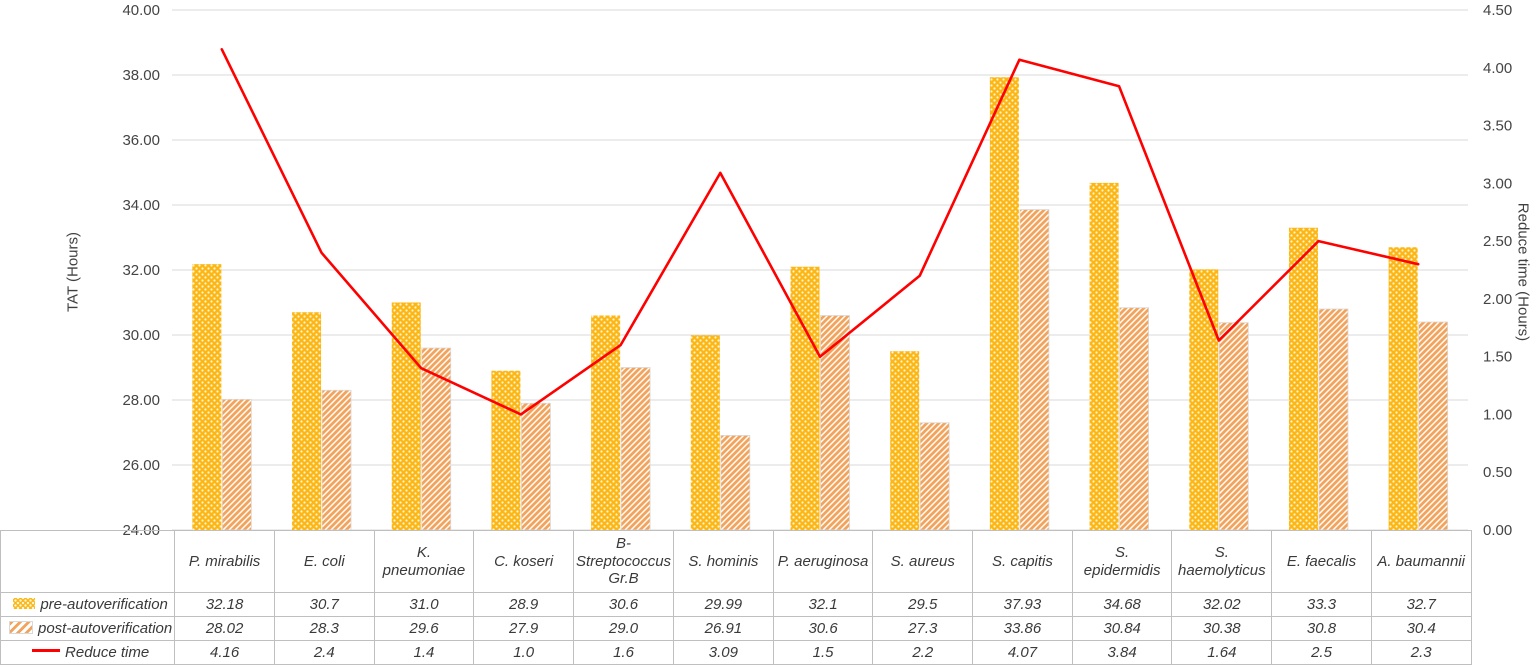 This screenshot has height=670, width=1535. Describe the element at coordinates (104, 604) in the screenshot. I see `legend-label: pre-autoverification` at that location.